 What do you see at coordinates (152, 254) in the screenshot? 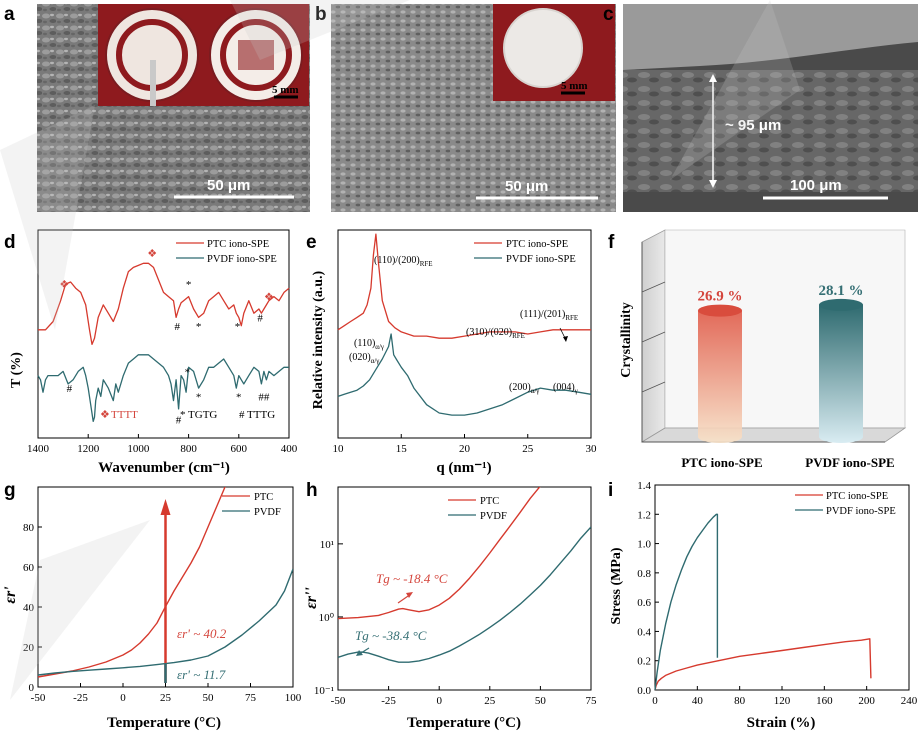
I see `peak-marker-d-1: ❖` at bounding box center [152, 254].